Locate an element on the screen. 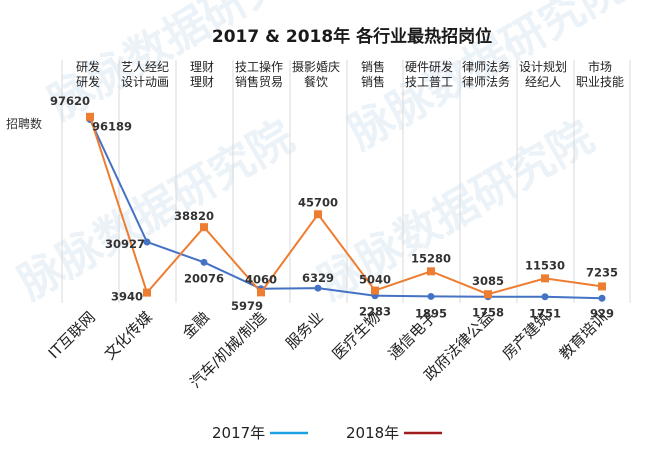 This screenshot has height=456, width=649. top-label-5-1: 销售 is located at coordinates (373, 81).